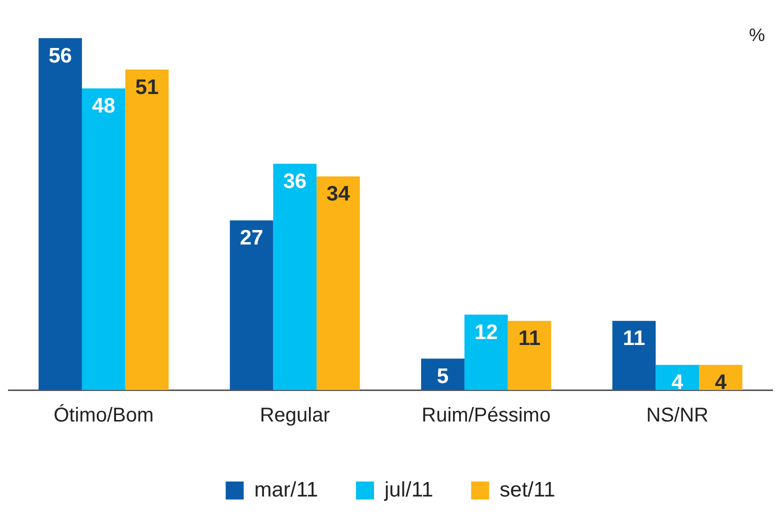 Image resolution: width=781 pixels, height=519 pixels. I want to click on data-label: 5, so click(442, 376).